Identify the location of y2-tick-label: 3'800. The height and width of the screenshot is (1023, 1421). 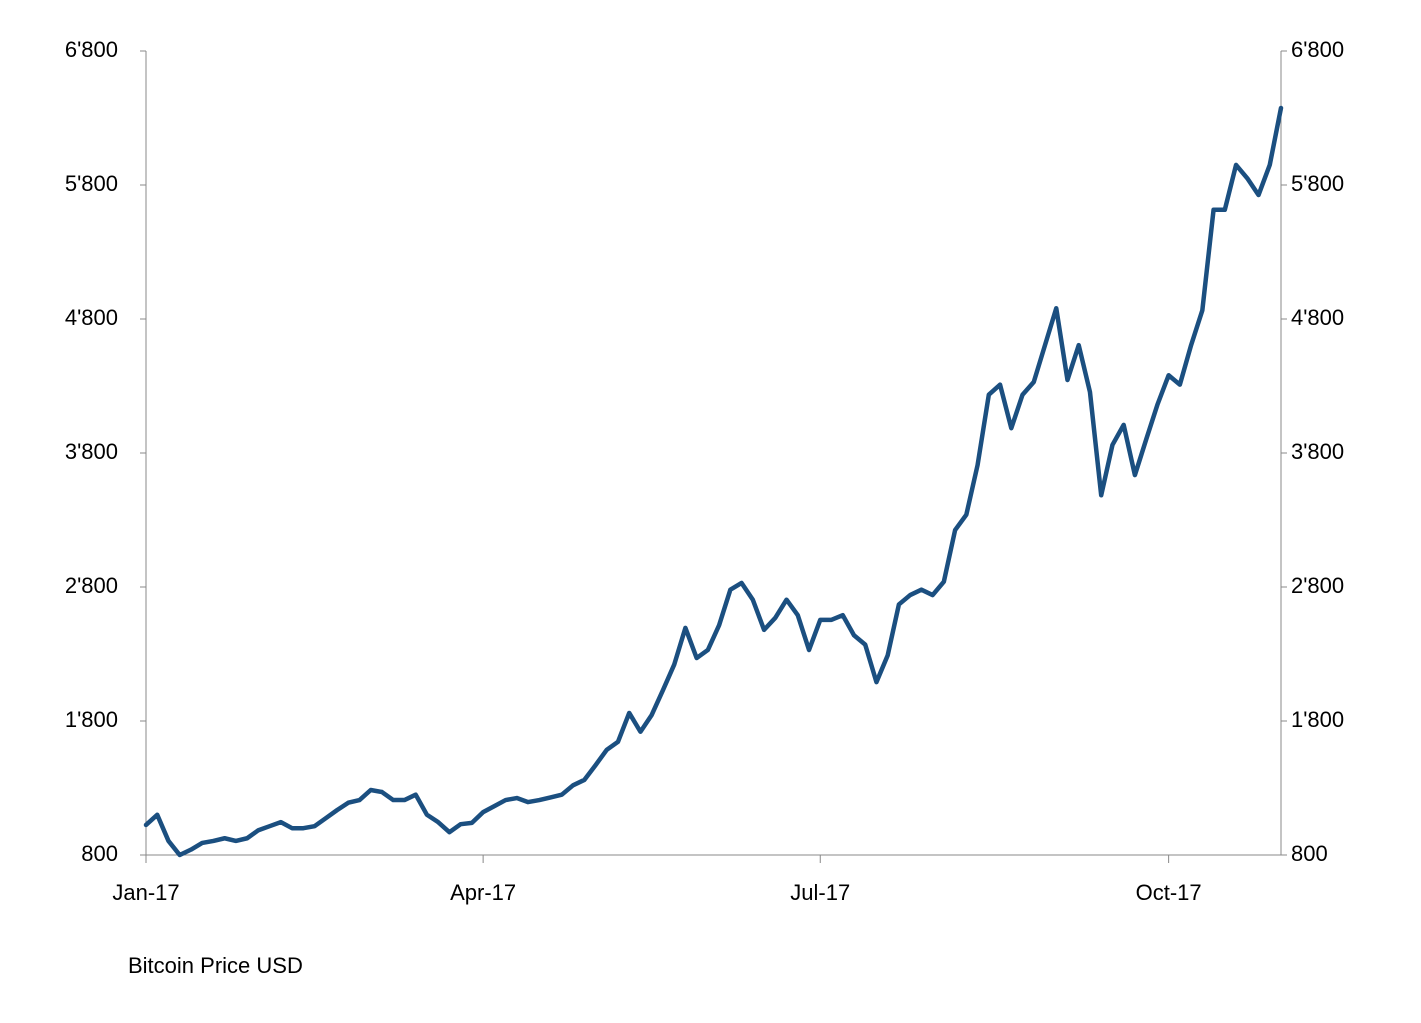
(1317, 451).